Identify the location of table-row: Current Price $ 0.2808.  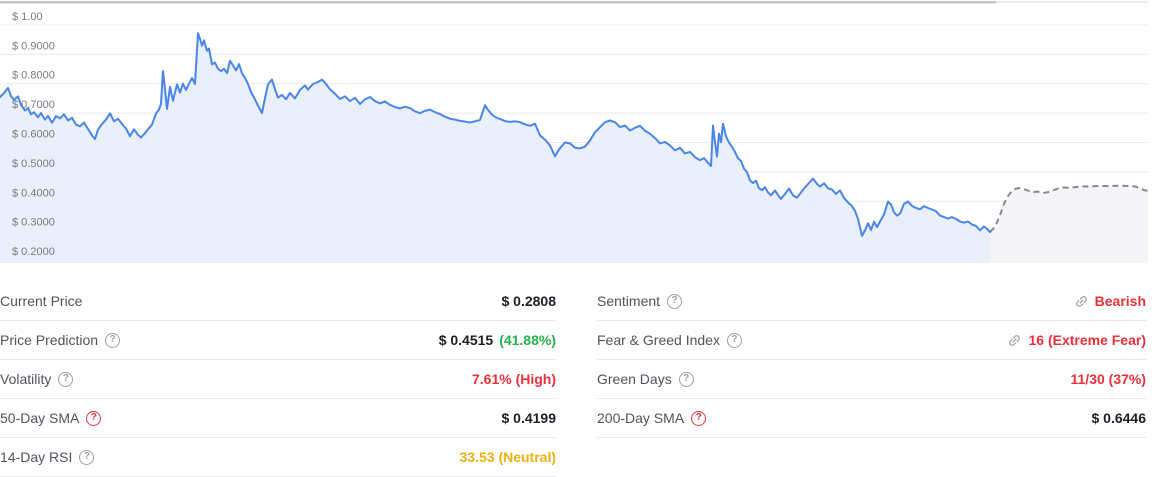
(278, 301).